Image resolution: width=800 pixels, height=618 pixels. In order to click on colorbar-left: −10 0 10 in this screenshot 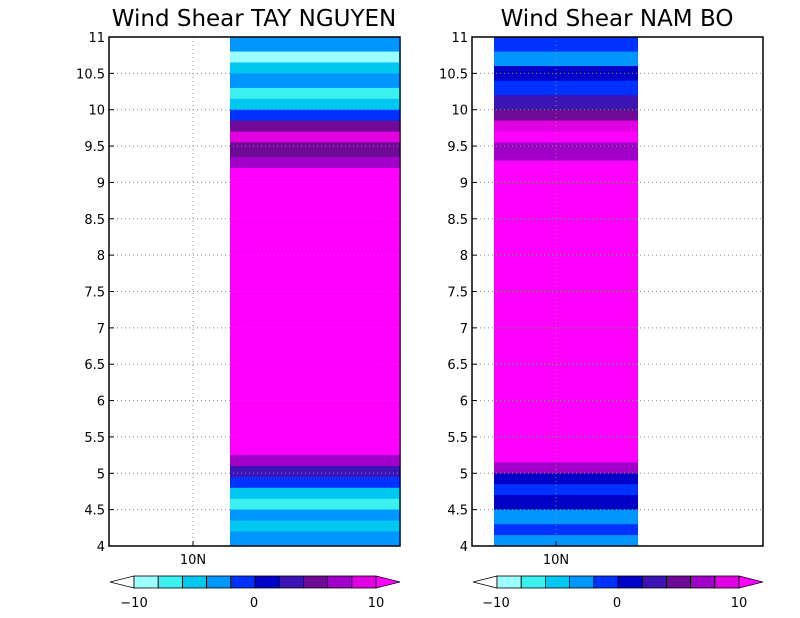, I will do `click(255, 593)`.